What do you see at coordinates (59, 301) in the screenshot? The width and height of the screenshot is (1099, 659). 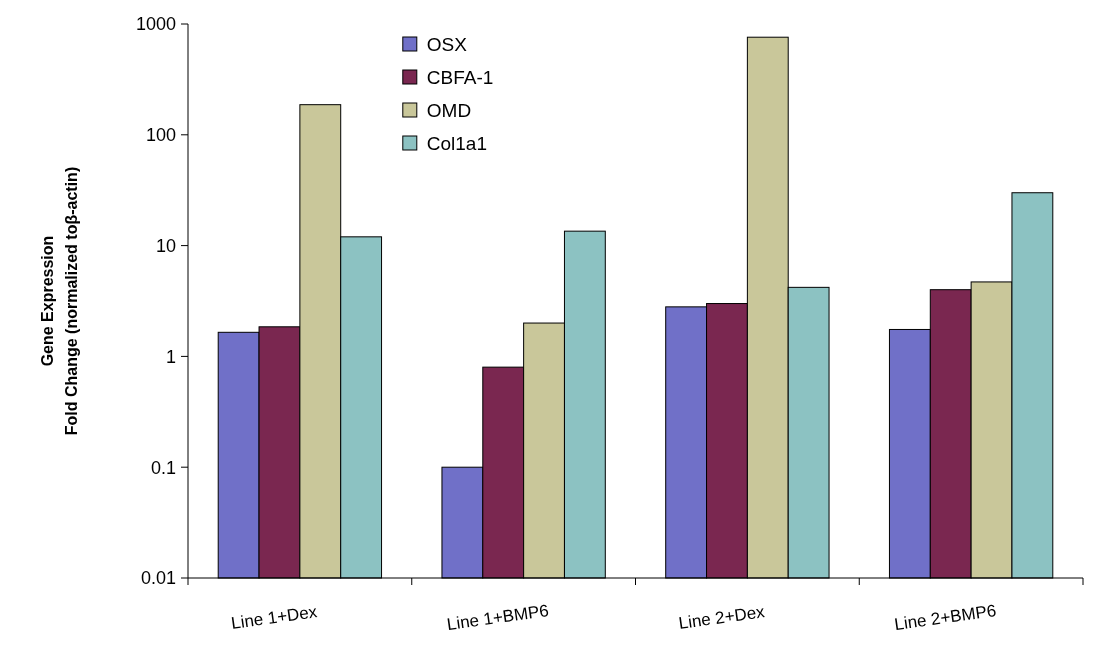 I see `y-axis-title: Gene Expression Fold Change (normalized toβ-actin)` at bounding box center [59, 301].